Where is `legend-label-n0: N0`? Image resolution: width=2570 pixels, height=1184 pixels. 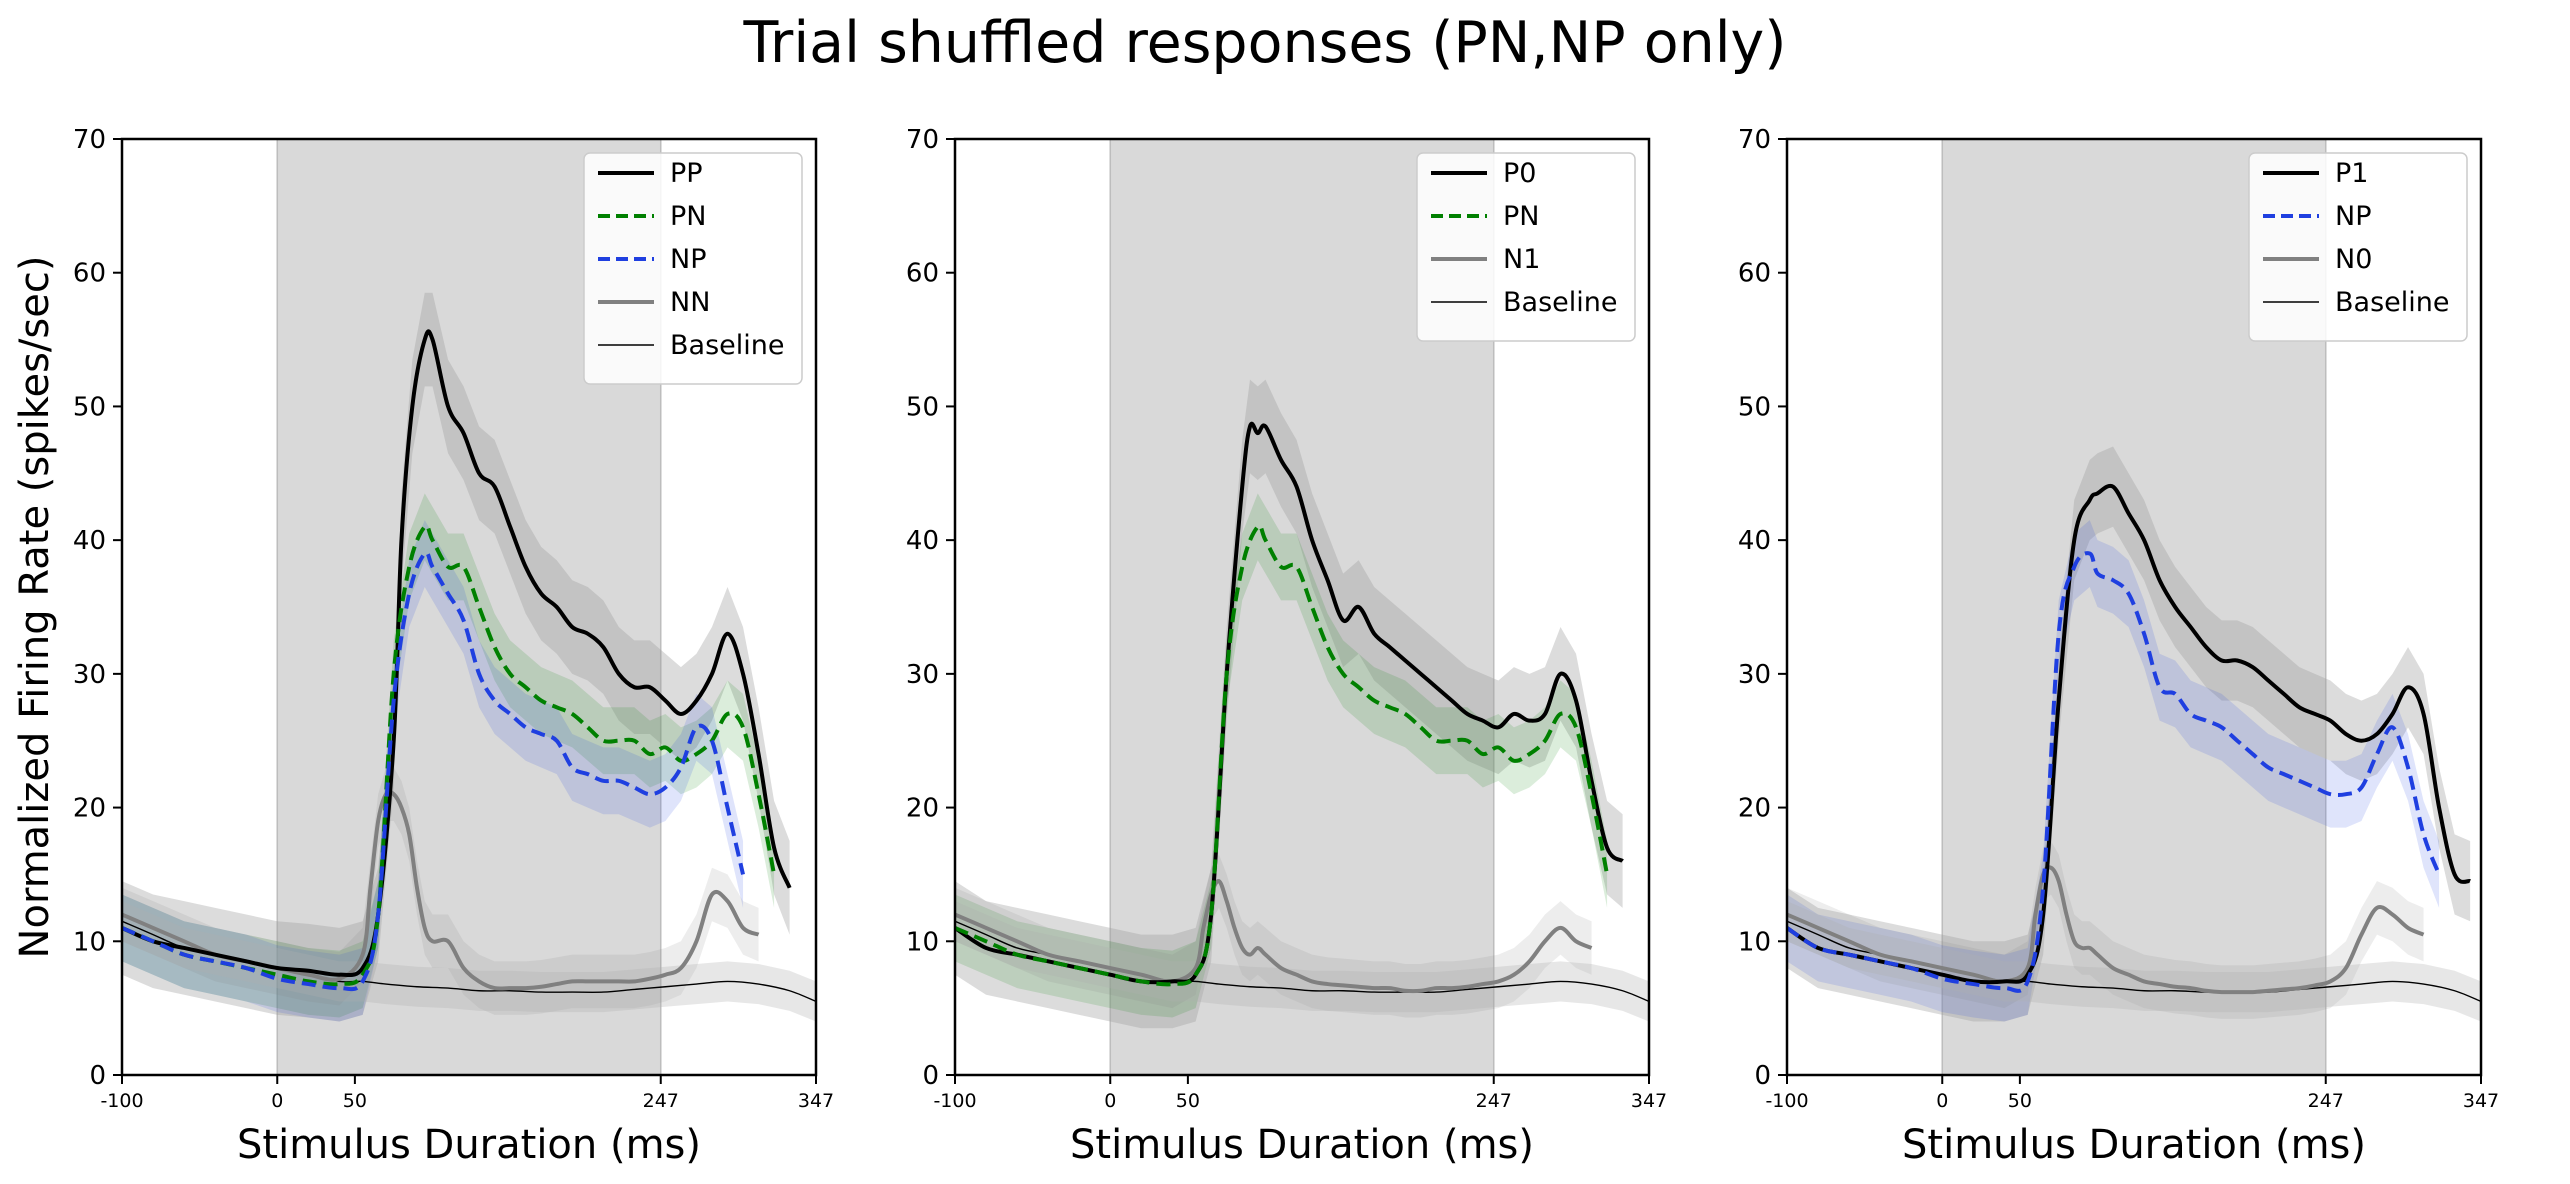
legend-label-n0: N0 is located at coordinates (2353, 259).